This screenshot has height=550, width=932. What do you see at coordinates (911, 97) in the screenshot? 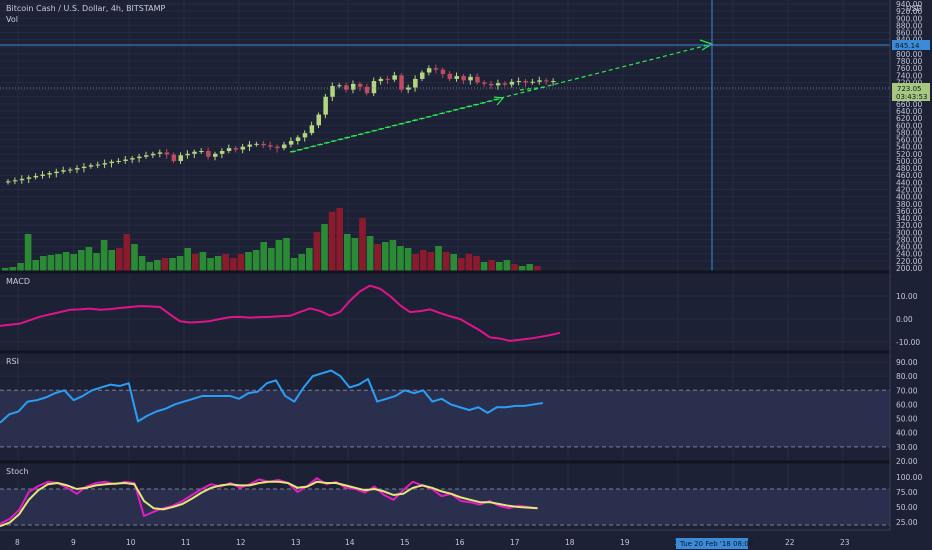
I see `svg-text: 03:43:53` at bounding box center [911, 97].